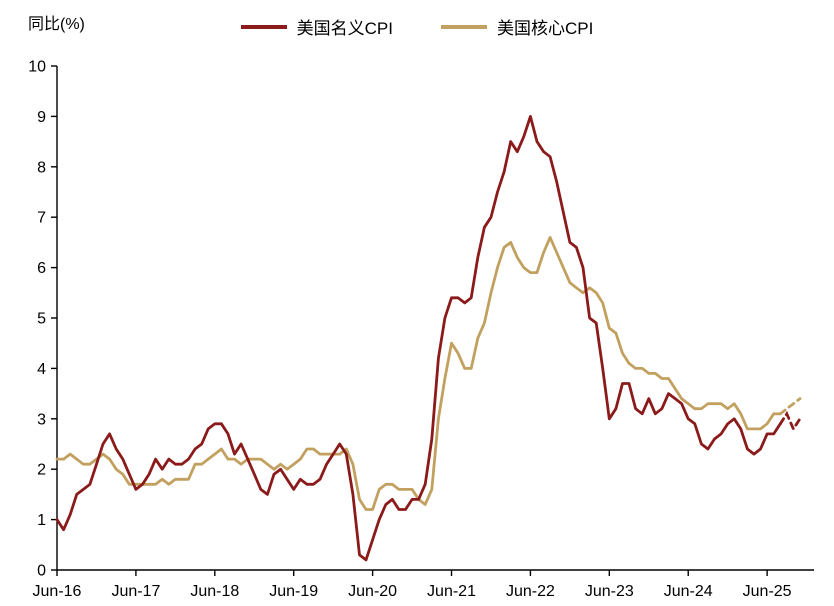  I want to click on x-tick-label: Jun-19, so click(293, 591).